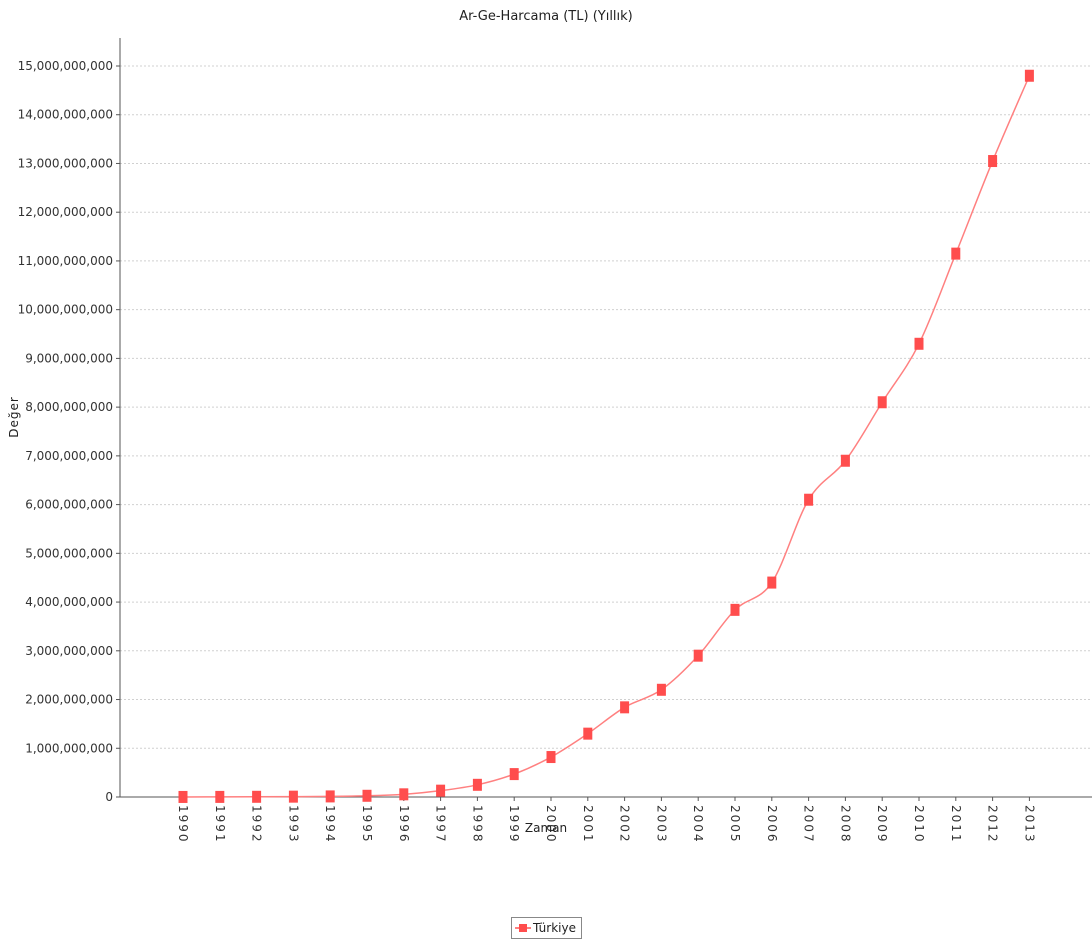 This screenshot has height=945, width=1092. Describe the element at coordinates (772, 824) in the screenshot. I see `x-tick-label: 2006` at that location.